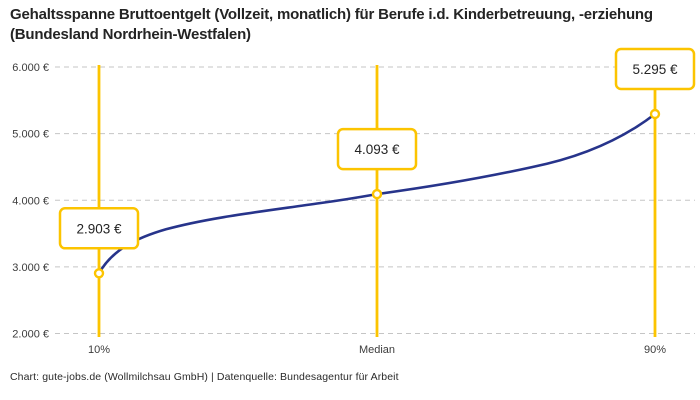  What do you see at coordinates (377, 350) in the screenshot?
I see `x-tick-label: Median` at bounding box center [377, 350].